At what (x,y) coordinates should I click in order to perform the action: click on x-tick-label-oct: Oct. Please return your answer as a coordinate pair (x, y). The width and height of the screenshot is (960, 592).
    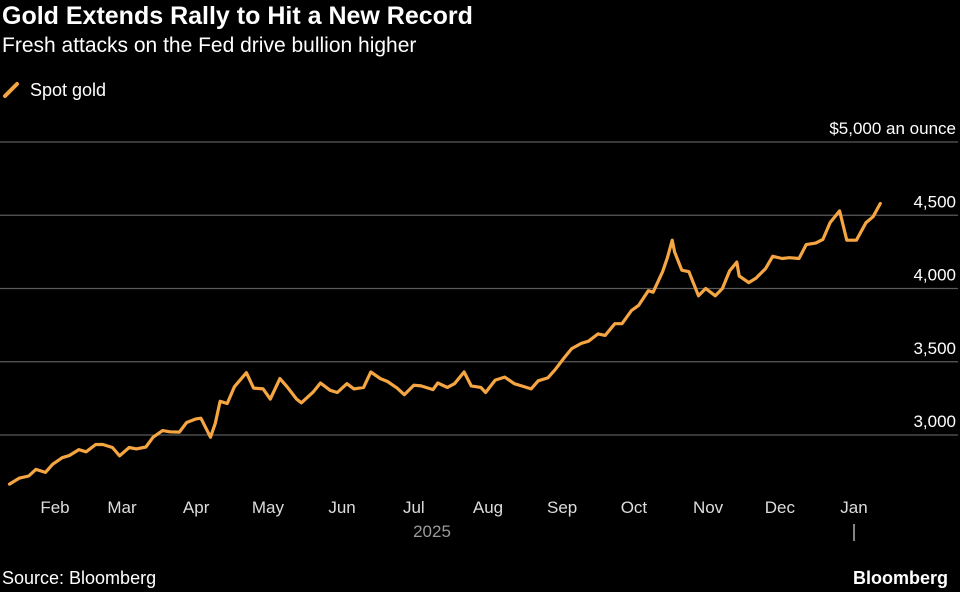
    Looking at the image, I should click on (634, 507).